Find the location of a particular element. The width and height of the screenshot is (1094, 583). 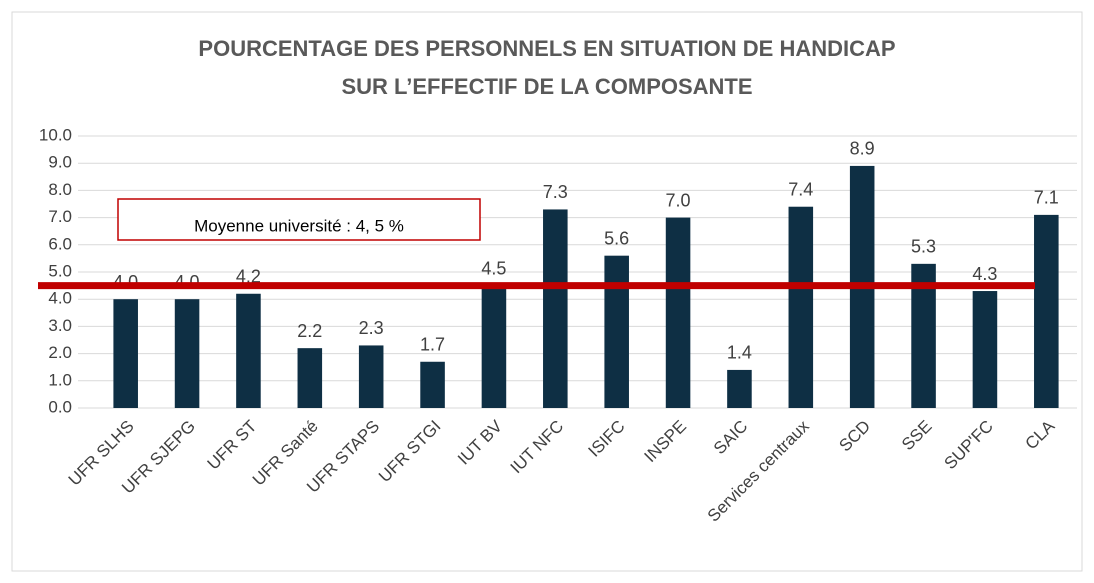

annotation-box is located at coordinates (299, 219).